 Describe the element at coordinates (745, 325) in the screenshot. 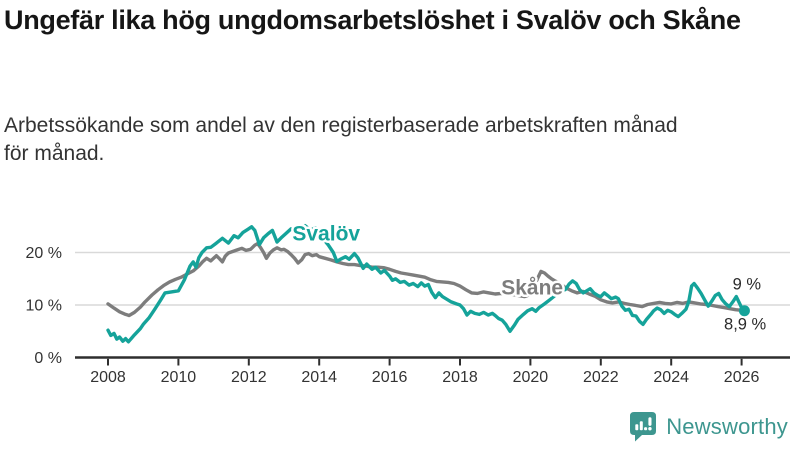

I see `end-value-label-svalov: 8,9 %` at that location.